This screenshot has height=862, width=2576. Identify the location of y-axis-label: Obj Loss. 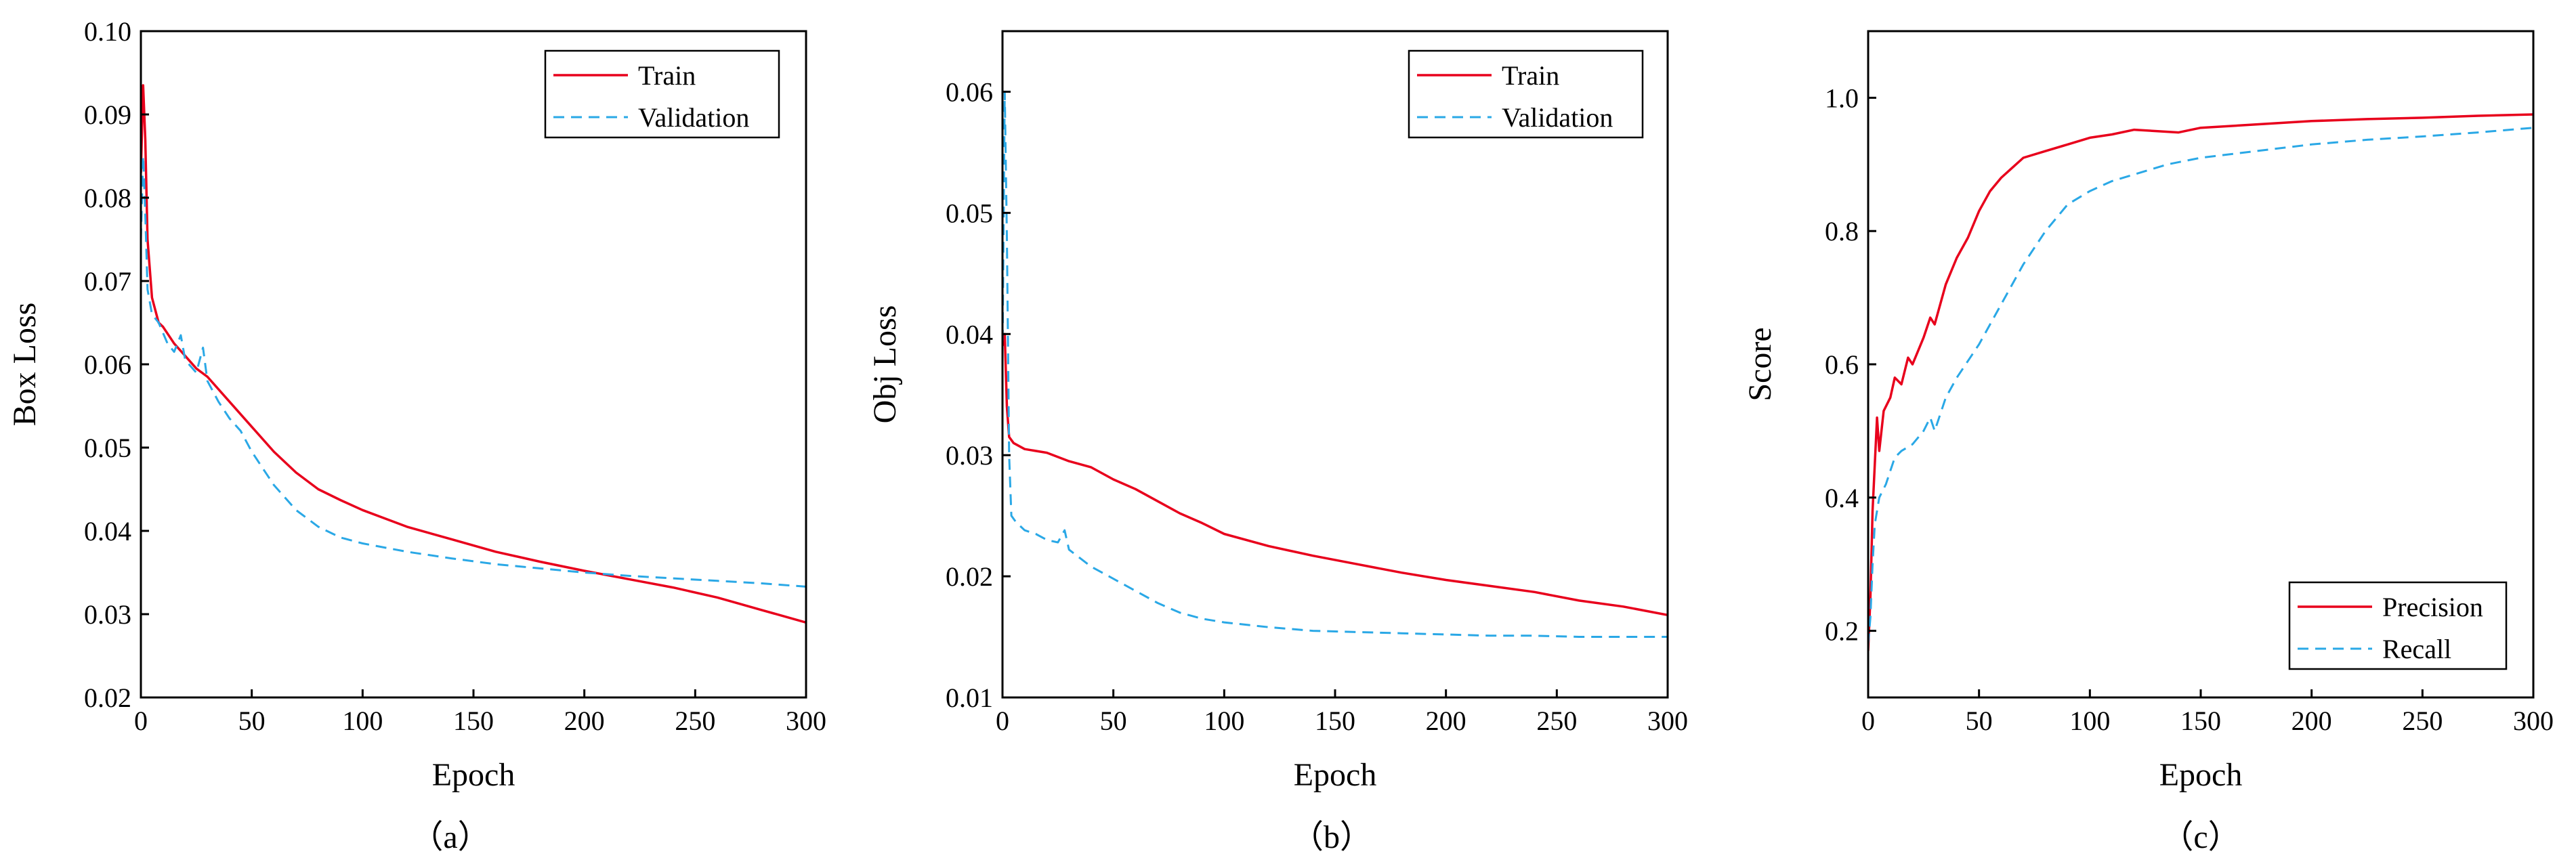
(885, 364).